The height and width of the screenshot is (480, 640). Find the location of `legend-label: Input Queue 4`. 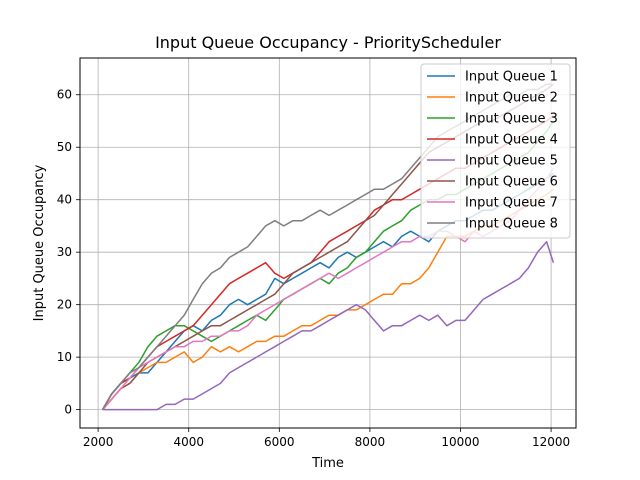

legend-label: Input Queue 4 is located at coordinates (511, 140).